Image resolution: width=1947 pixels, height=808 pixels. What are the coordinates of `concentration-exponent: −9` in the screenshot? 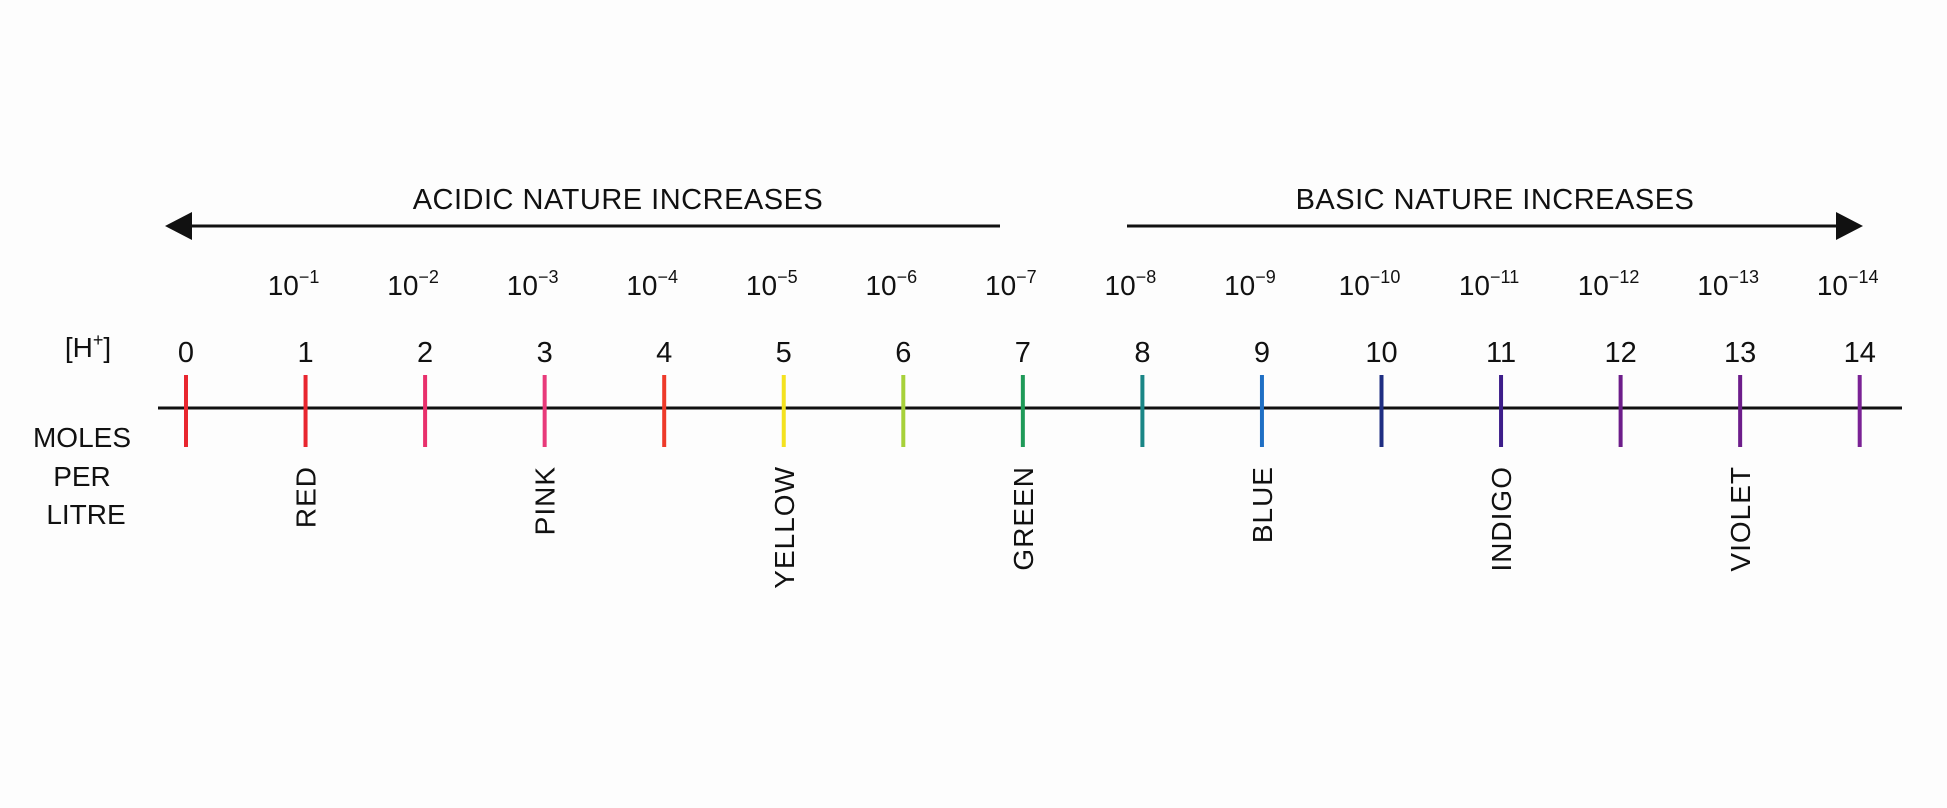 It's located at (1265, 277).